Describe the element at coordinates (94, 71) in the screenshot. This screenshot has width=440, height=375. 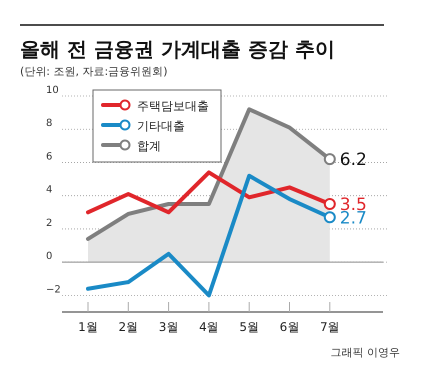
I see `chart-subtitle: (단위: 조원, 자료:금융위원회)` at that location.